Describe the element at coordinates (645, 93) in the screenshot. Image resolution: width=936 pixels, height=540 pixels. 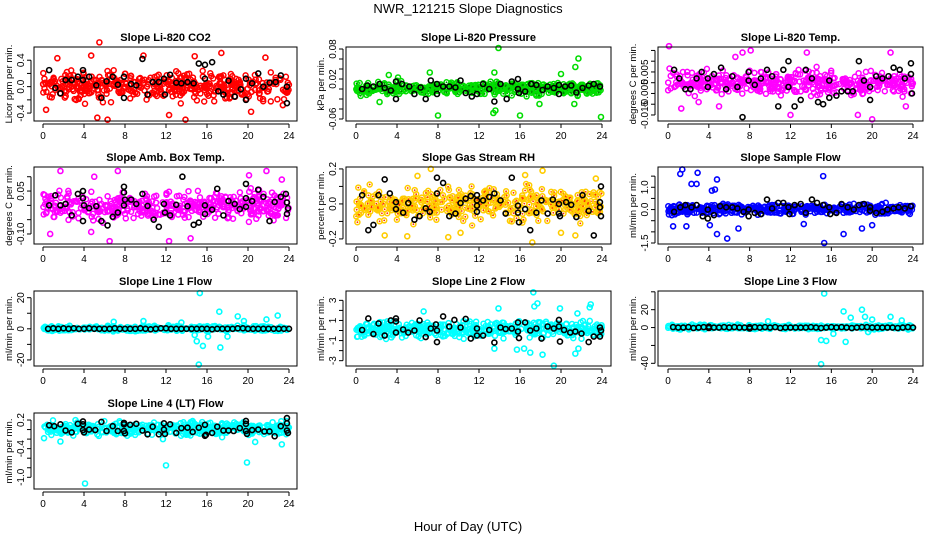
I see `y-tick-label: -0.005` at that location.